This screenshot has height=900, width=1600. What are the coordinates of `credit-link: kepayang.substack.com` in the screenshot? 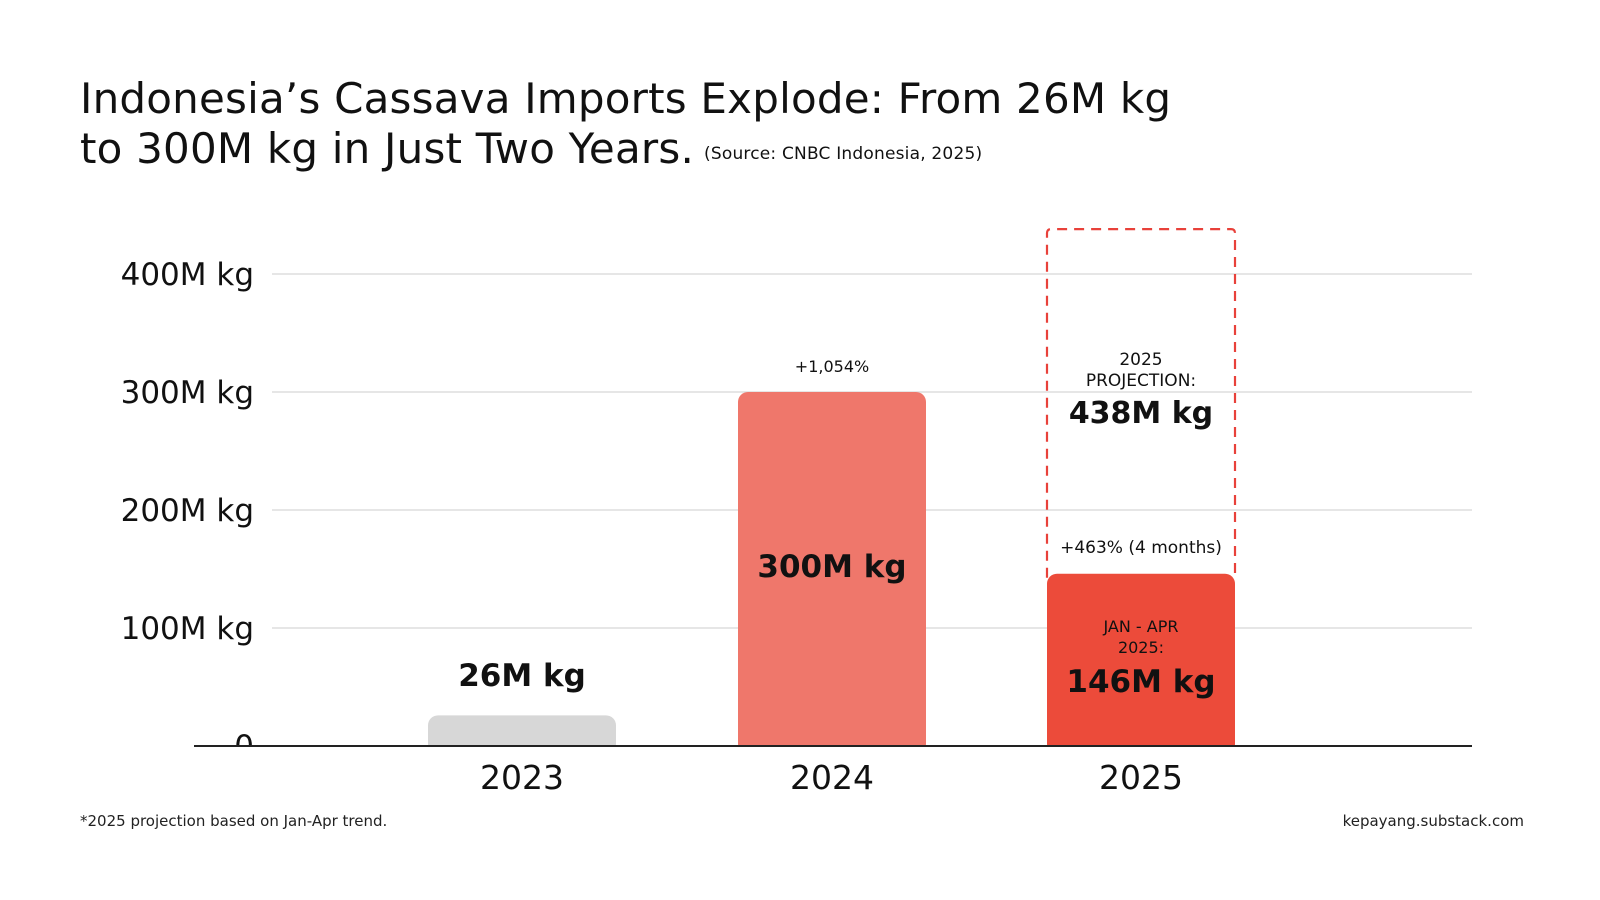 It's located at (1433, 821).